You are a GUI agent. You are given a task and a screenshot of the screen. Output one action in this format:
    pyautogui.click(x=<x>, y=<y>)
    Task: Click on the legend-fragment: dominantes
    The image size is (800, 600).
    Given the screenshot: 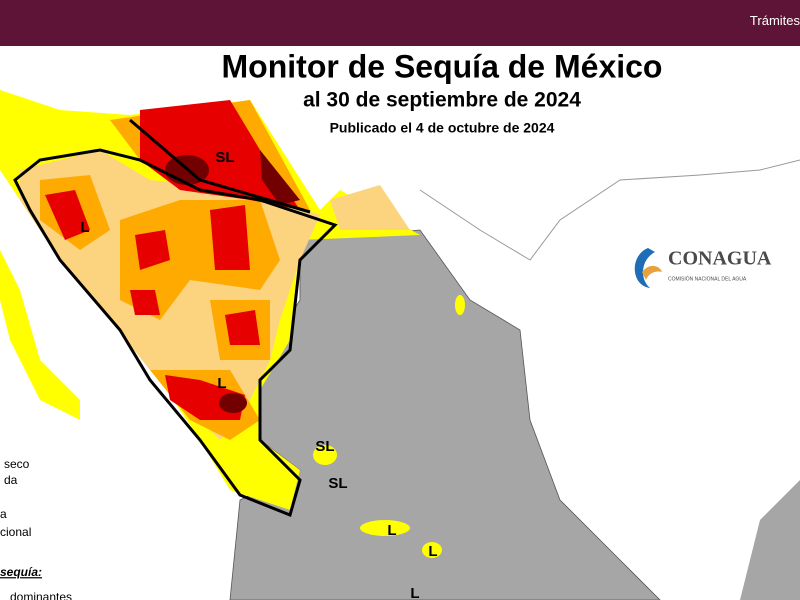 What is the action you would take?
    pyautogui.click(x=41, y=595)
    